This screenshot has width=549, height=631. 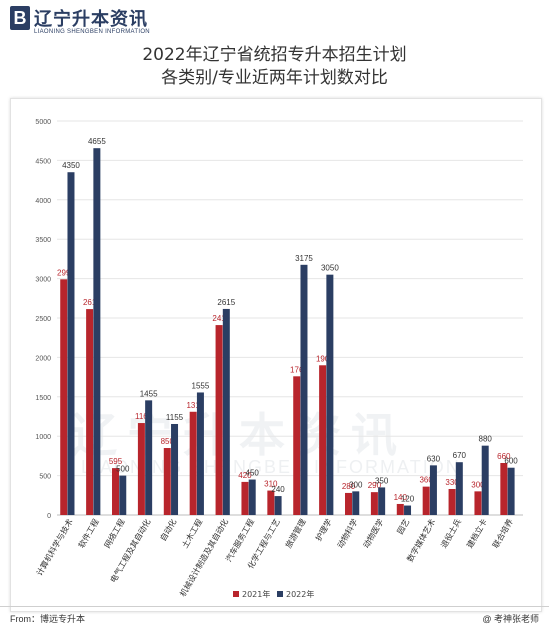 What do you see at coordinates (114, 533) in the screenshot?
I see `x-tick-label: 网络工程` at bounding box center [114, 533].